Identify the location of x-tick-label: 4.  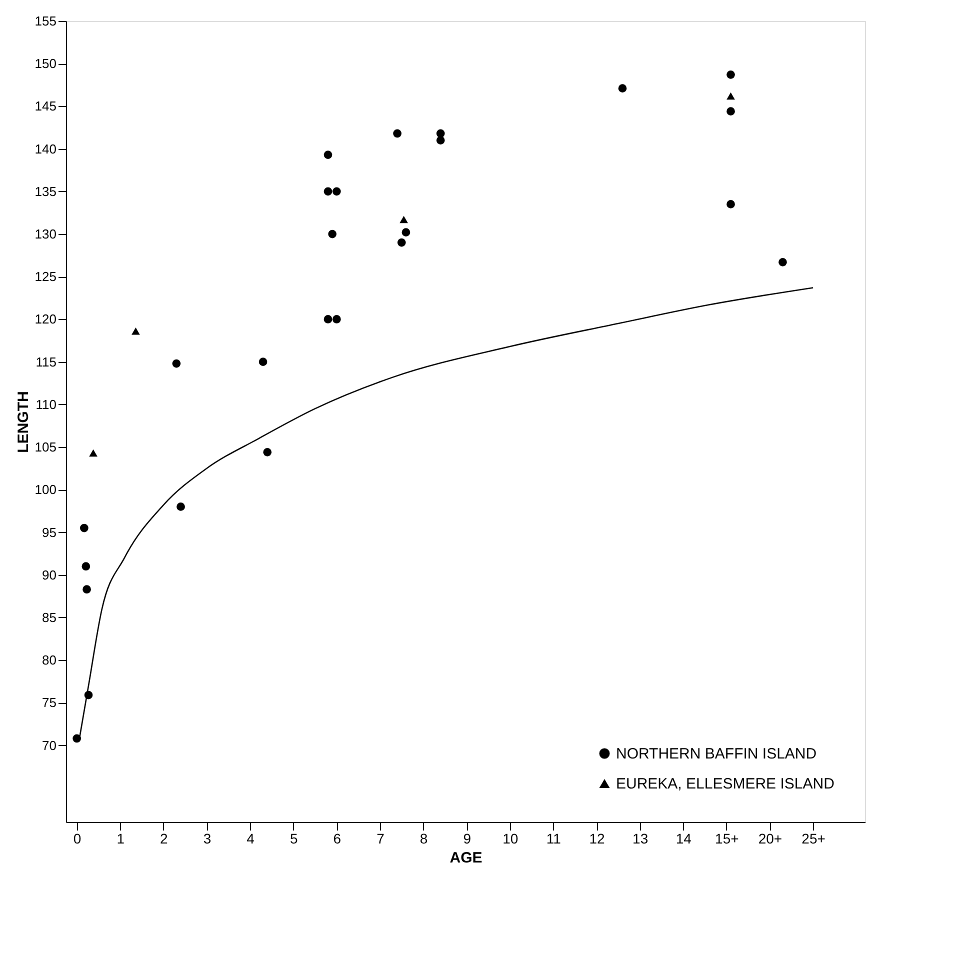
(250, 838).